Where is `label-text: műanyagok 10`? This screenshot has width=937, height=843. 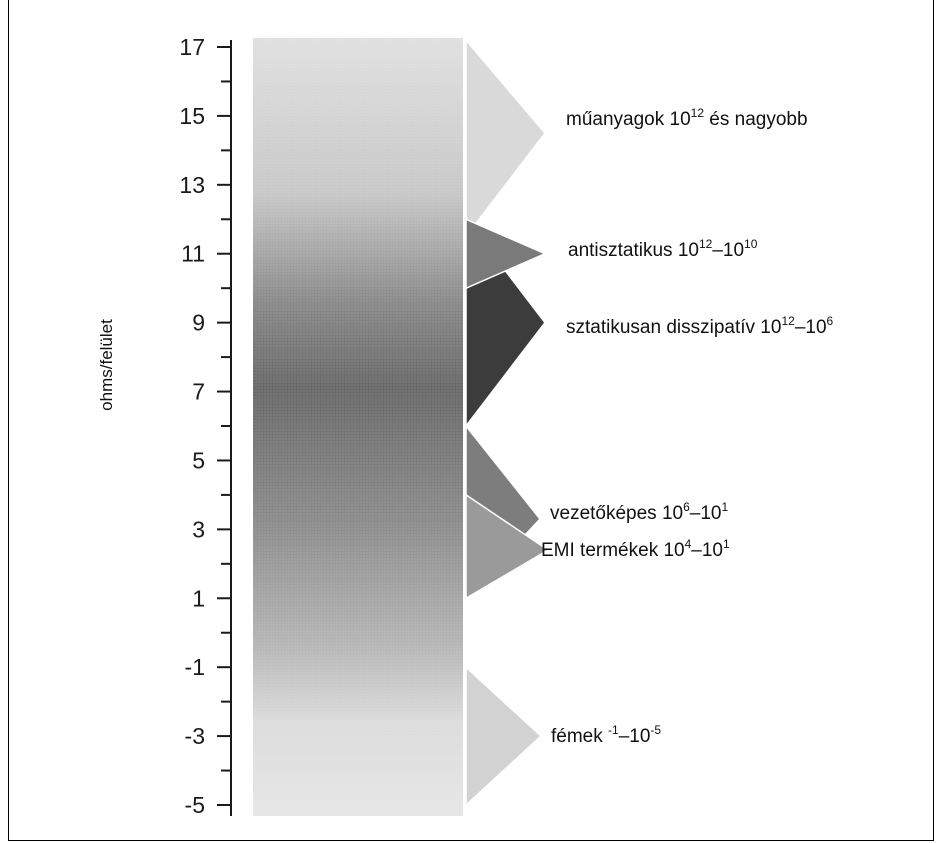
label-text: műanyagok 10 is located at coordinates (628, 119).